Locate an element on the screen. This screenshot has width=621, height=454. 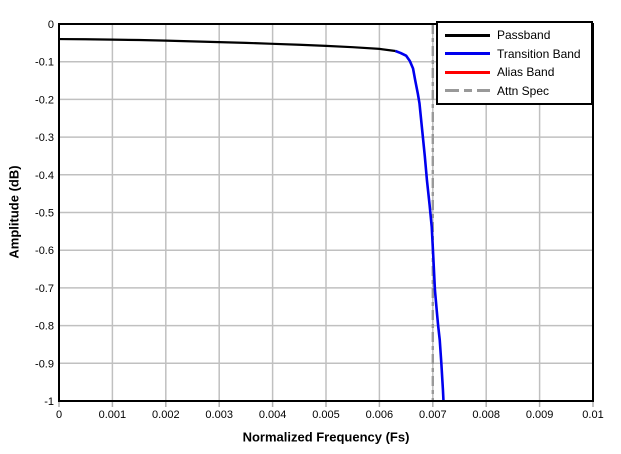
y-tick-label: -0.9 is located at coordinates (44, 364).